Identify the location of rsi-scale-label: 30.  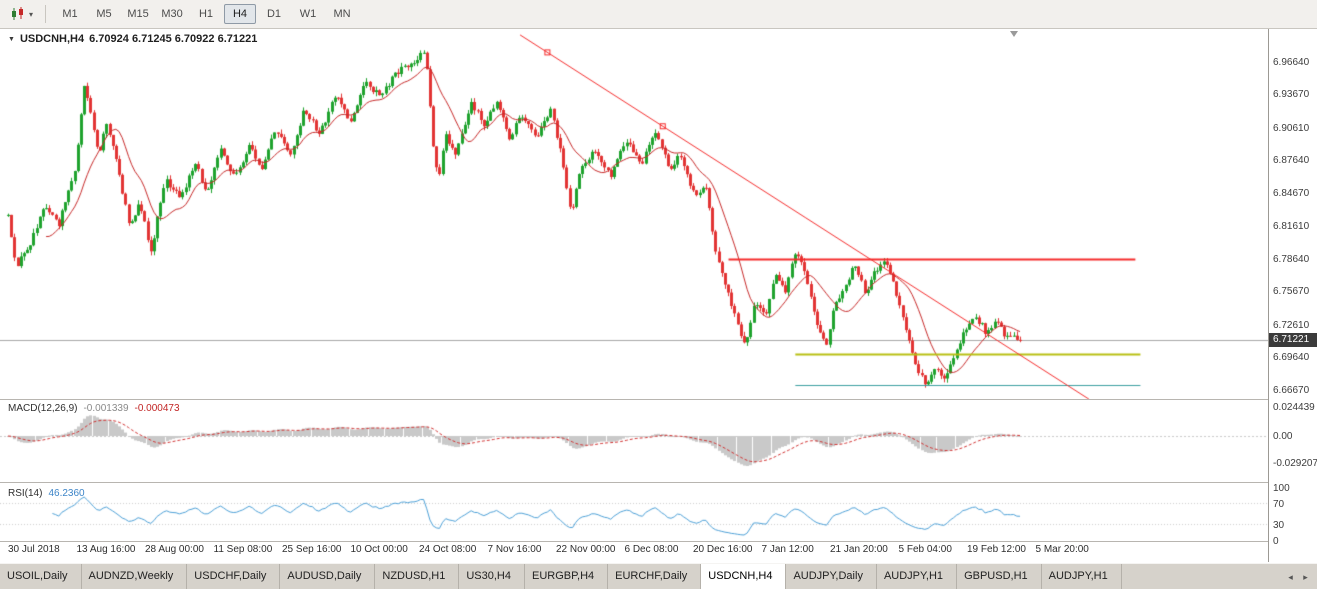
(1279, 526).